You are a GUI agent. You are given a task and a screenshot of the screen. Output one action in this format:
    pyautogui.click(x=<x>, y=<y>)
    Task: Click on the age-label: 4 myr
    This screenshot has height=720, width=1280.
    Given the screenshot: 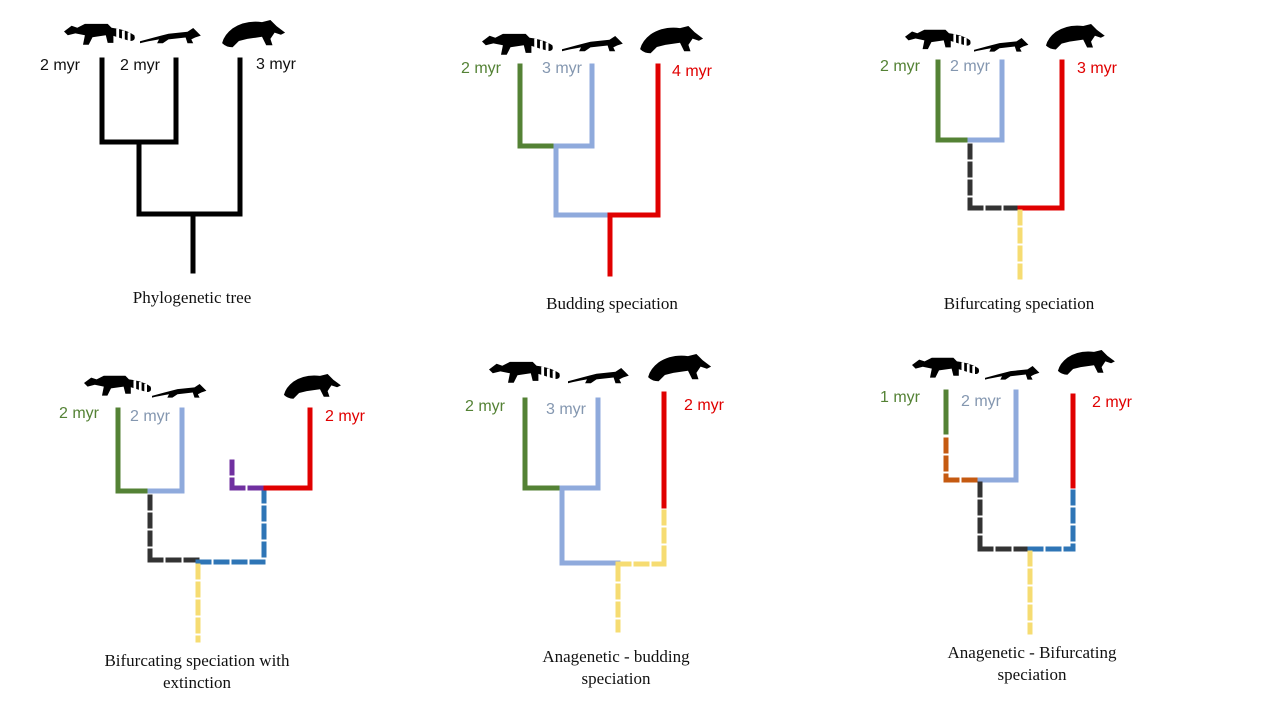 What is the action you would take?
    pyautogui.click(x=692, y=71)
    